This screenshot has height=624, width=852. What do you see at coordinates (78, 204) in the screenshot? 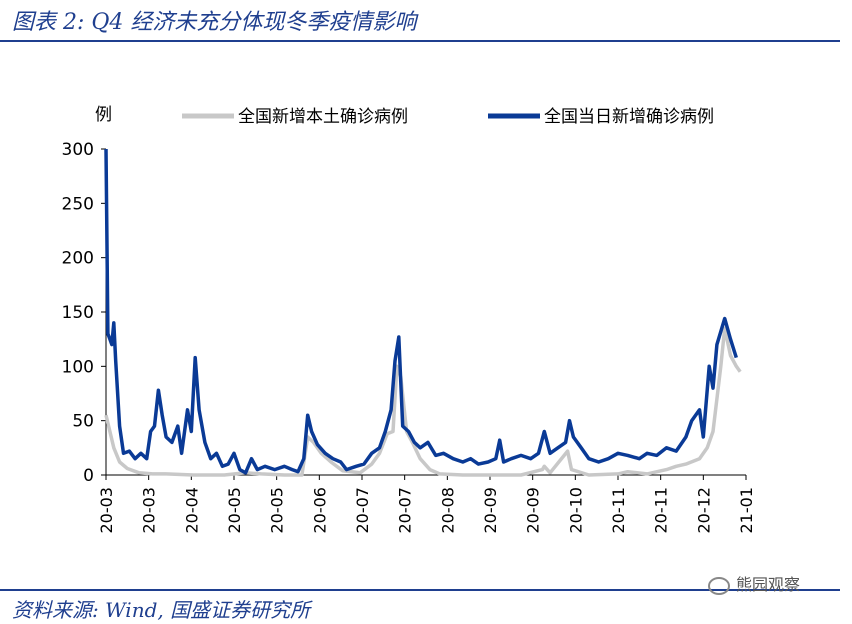
I see `y-tick-label: 250` at bounding box center [78, 204].